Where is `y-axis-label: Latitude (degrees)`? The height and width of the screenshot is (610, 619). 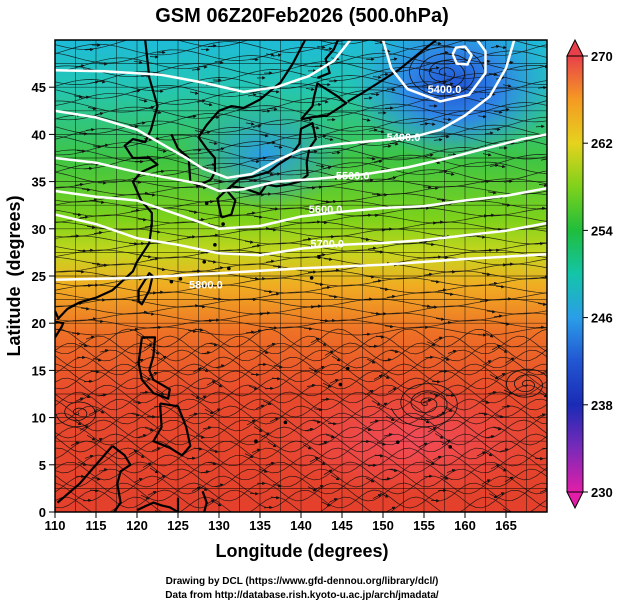 y-axis-label: Latitude (degrees) is located at coordinates (14, 275).